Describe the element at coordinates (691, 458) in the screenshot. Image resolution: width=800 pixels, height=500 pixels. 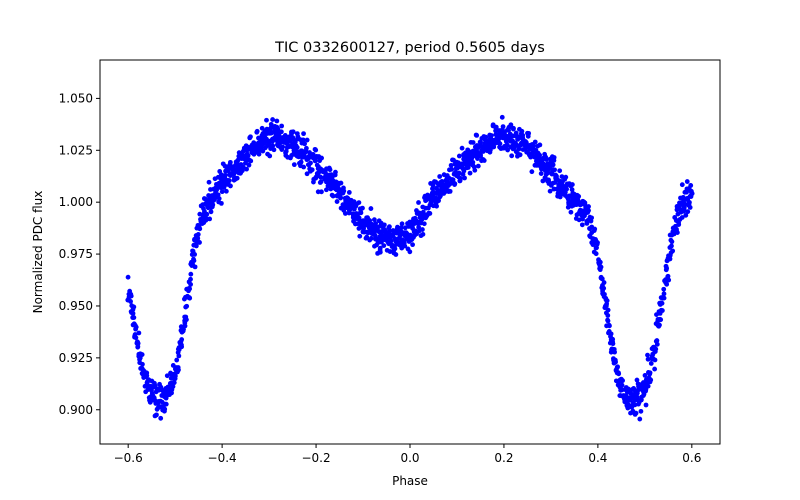
I see `x-tick-label: 0.6` at that location.